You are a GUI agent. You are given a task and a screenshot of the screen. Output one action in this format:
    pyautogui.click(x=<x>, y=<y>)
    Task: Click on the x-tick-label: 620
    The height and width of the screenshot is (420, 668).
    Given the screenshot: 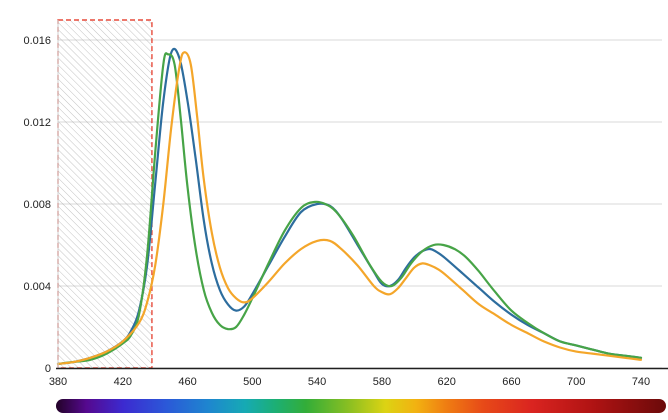 What is the action you would take?
    pyautogui.click(x=446, y=382)
    